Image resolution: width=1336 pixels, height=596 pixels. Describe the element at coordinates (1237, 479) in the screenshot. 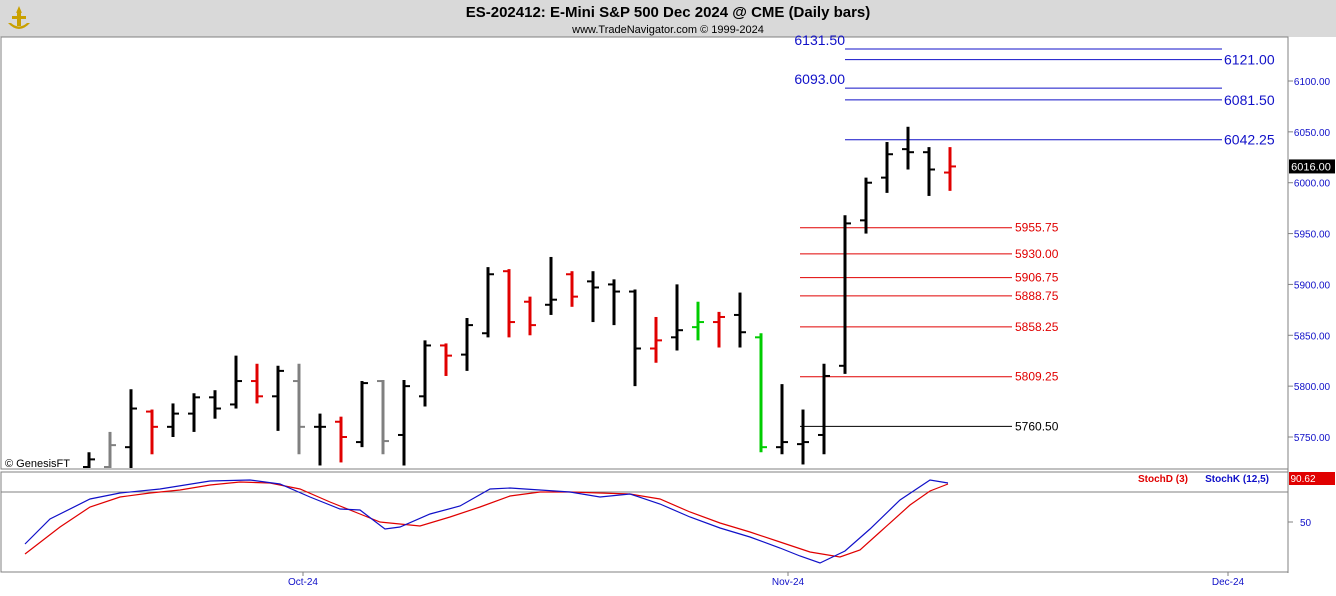

I see `legend-stochk: StochK (12,5)` at that location.